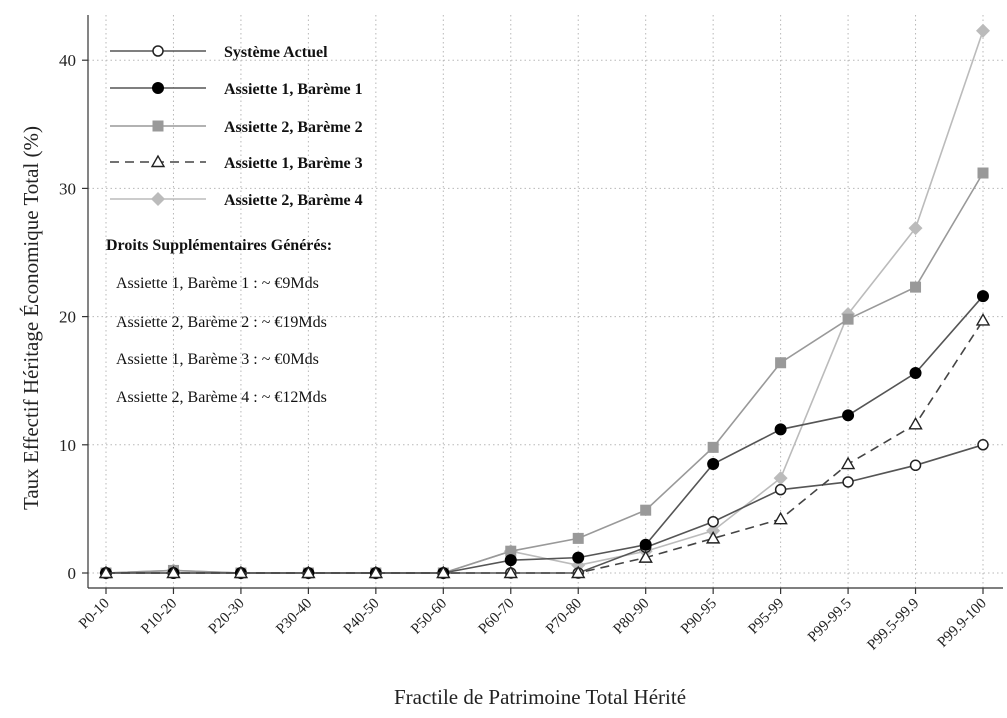 This screenshot has width=1007, height=718. I want to click on legend-label: Assiette 2, Barème 4, so click(293, 200).